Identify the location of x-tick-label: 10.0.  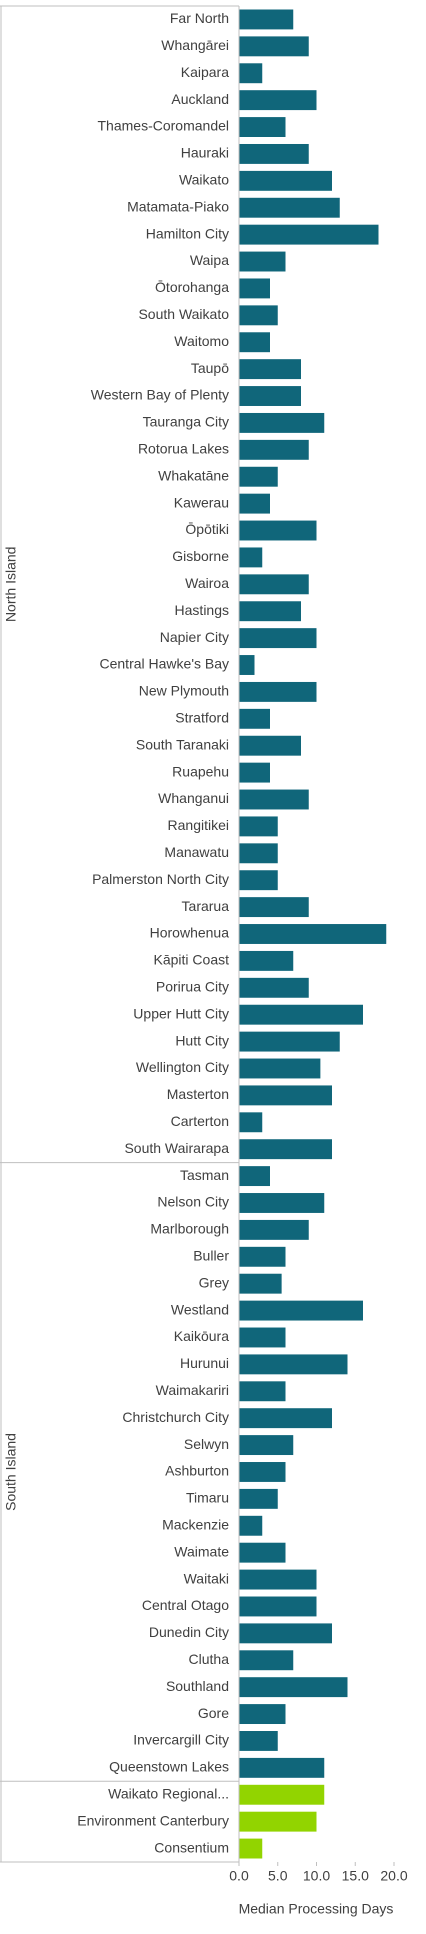
(316, 1876).